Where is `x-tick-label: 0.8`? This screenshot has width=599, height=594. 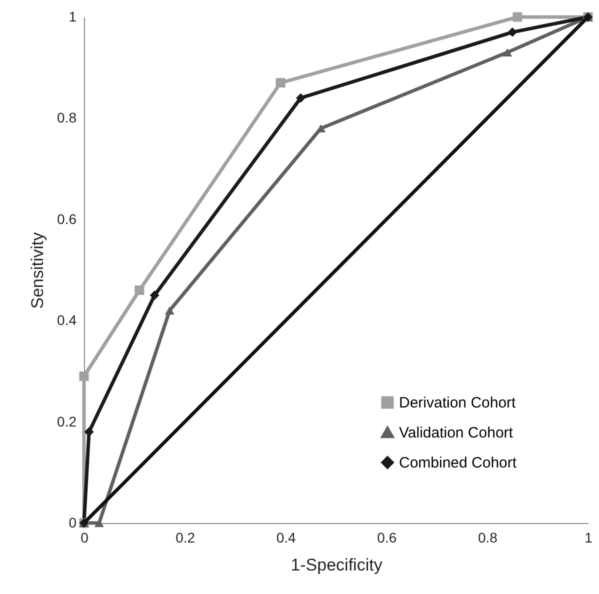 x-tick-label: 0.8 is located at coordinates (488, 538).